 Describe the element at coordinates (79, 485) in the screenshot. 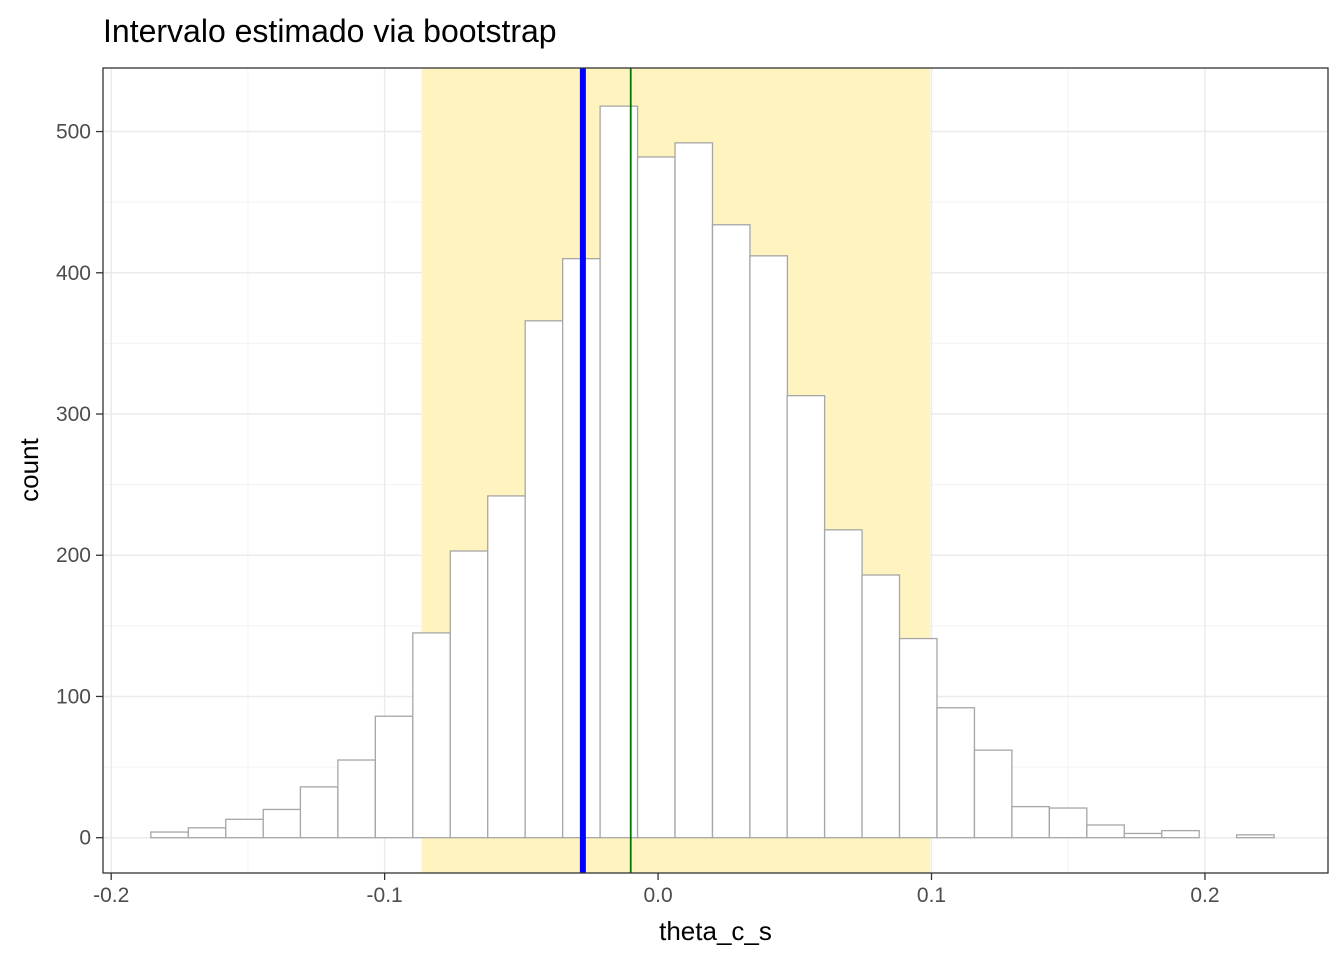

I see `y-axis: 0 100 200 300 400 500` at that location.